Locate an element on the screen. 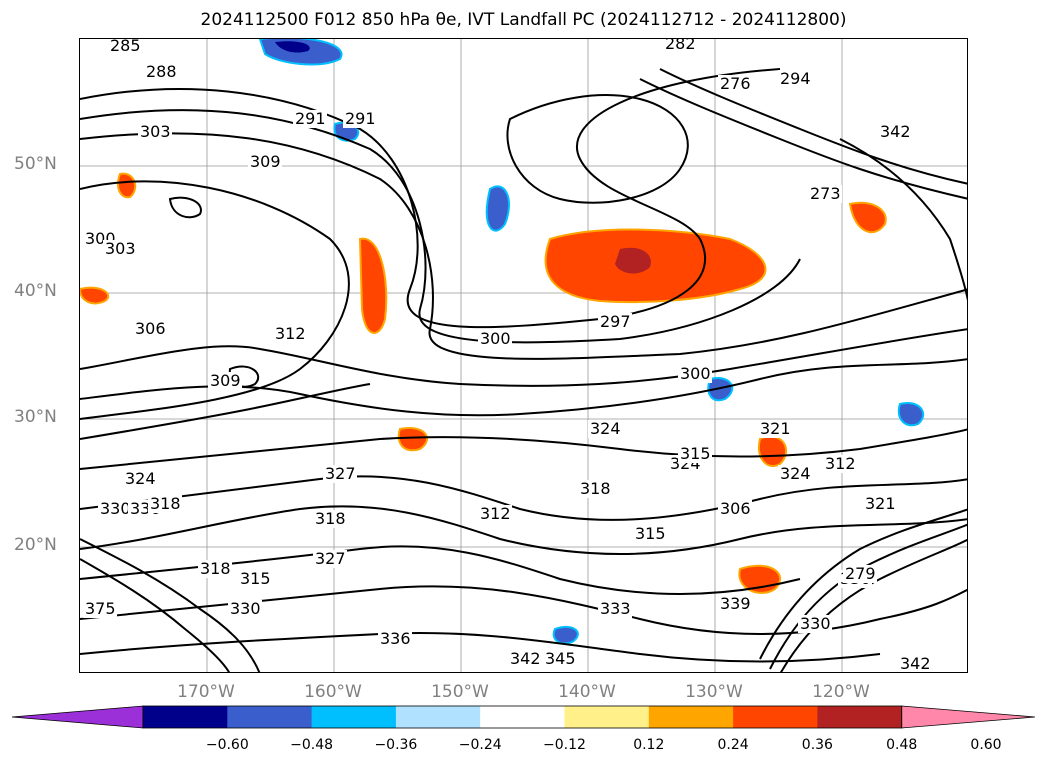 This screenshot has height=767, width=1047. contour-label: 285 is located at coordinates (125, 47).